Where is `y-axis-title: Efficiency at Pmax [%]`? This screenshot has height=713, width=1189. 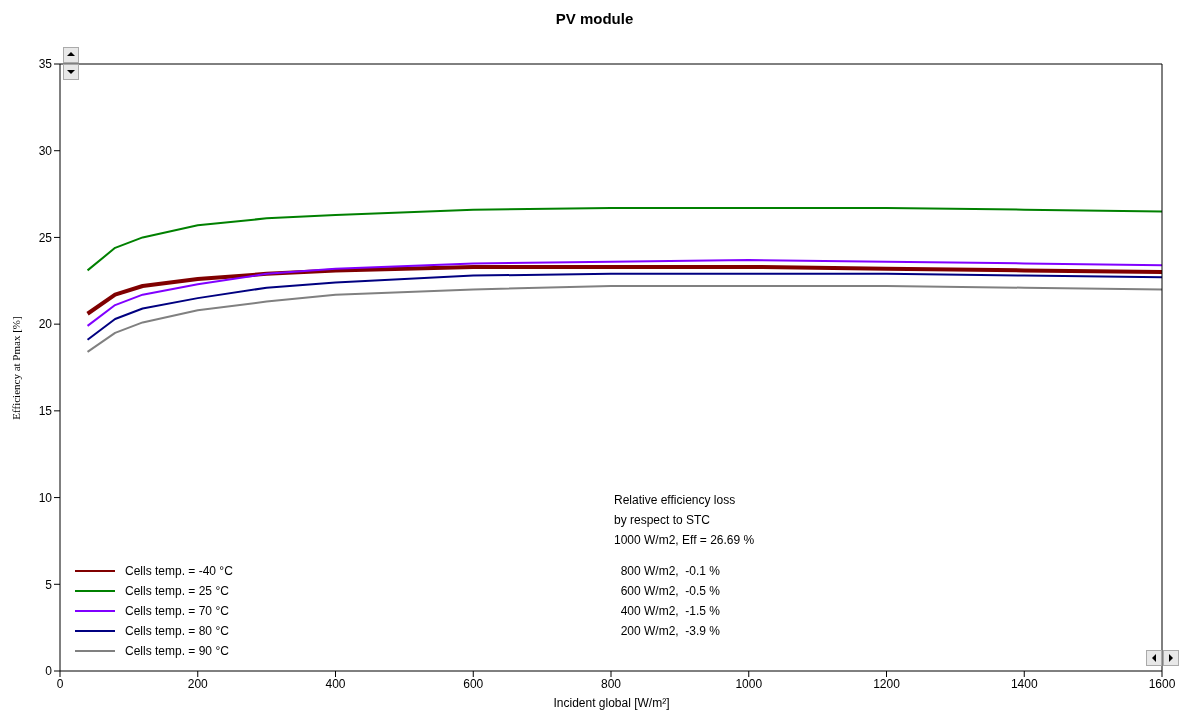 y-axis-title: Efficiency at Pmax [%] is located at coordinates (16, 368).